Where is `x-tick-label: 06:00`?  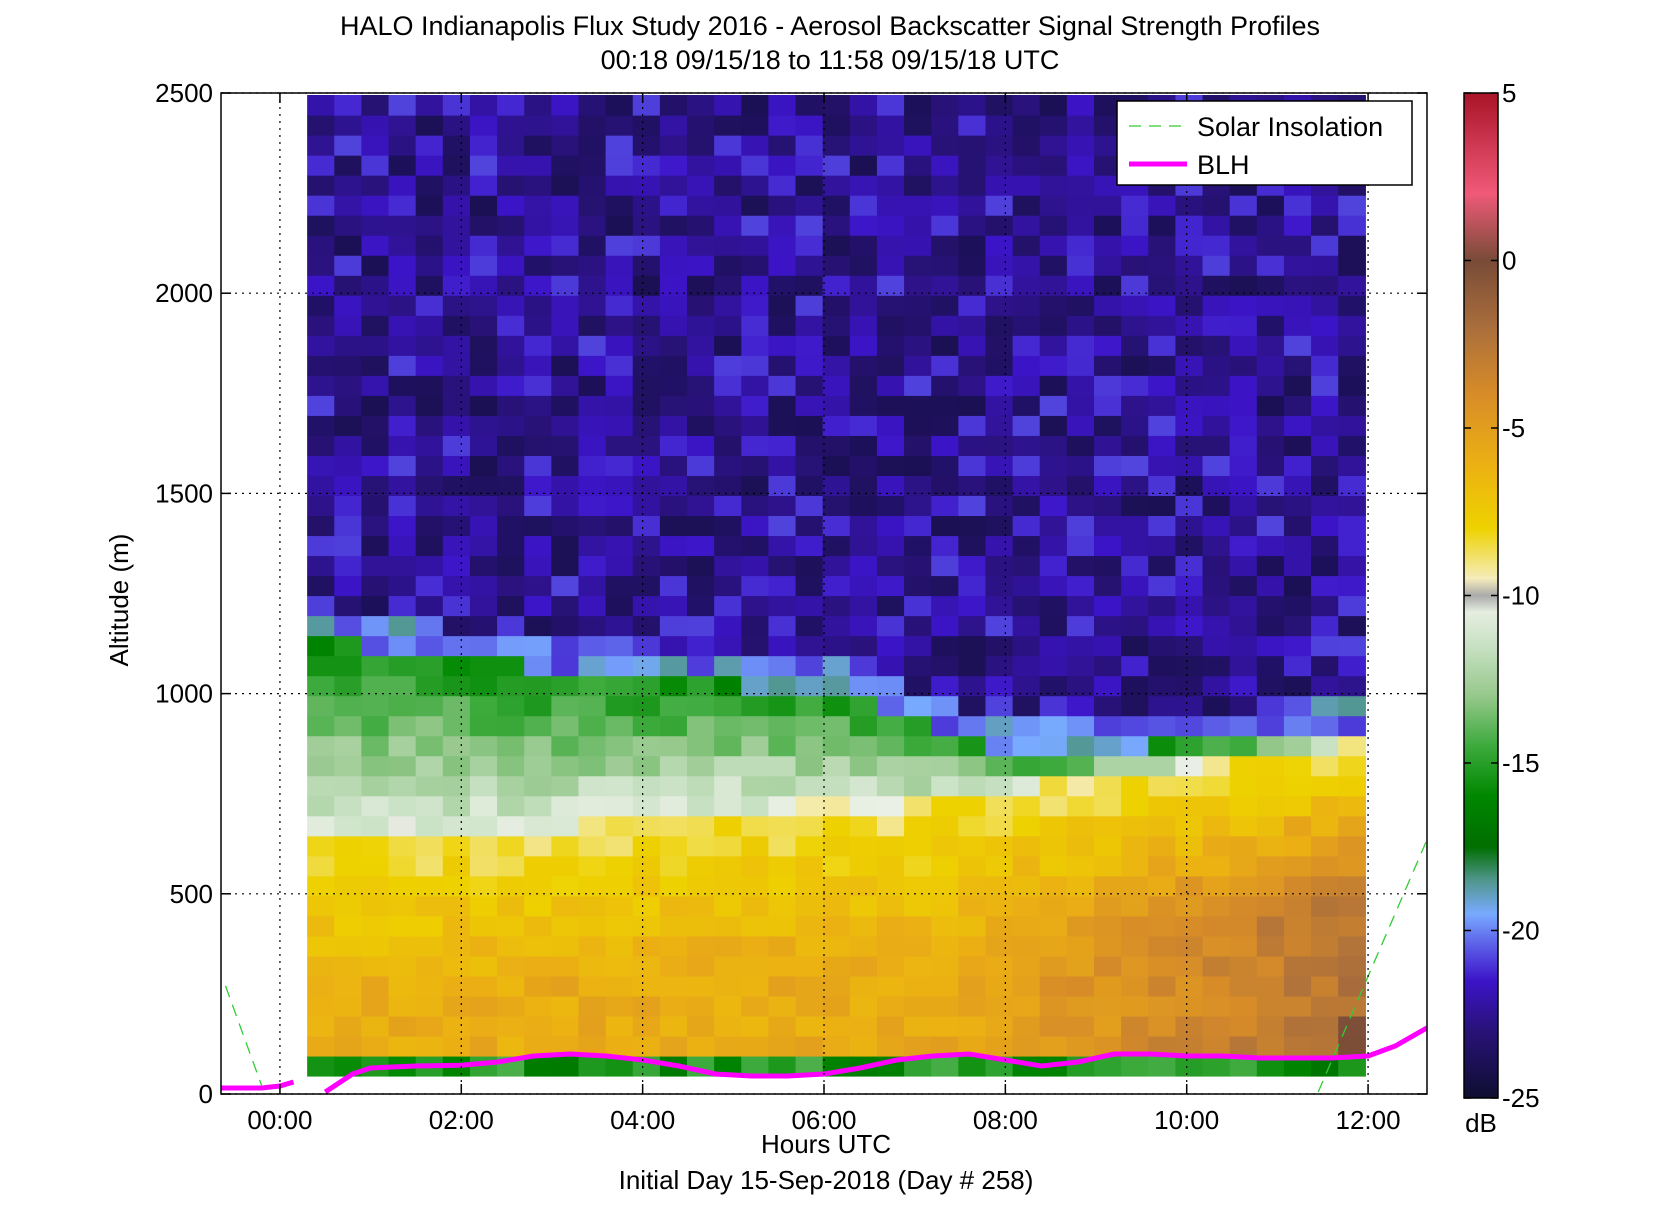
x-tick-label: 06:00 is located at coordinates (823, 1120).